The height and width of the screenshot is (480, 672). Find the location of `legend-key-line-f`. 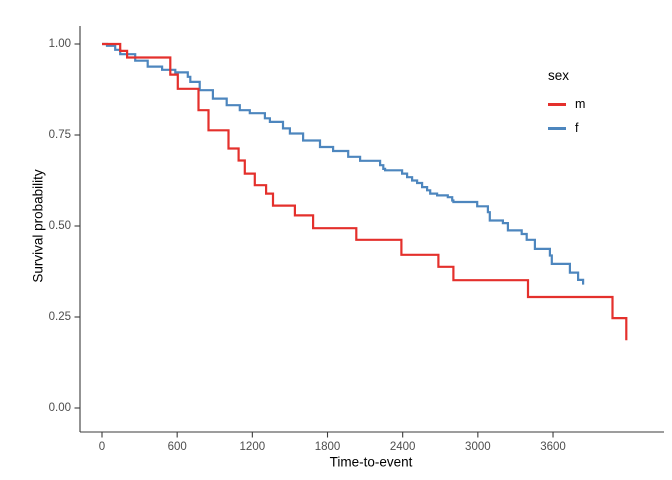

legend-key-line-f is located at coordinates (557, 128).